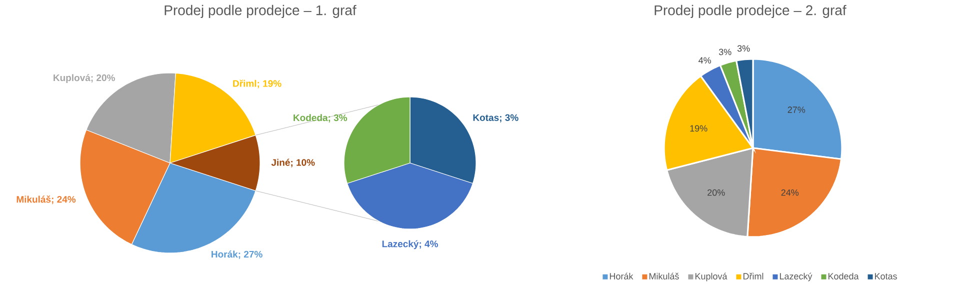 This screenshot has height=291, width=960. What do you see at coordinates (400, 245) in the screenshot?
I see `slice-label: Lazecký` at bounding box center [400, 245].